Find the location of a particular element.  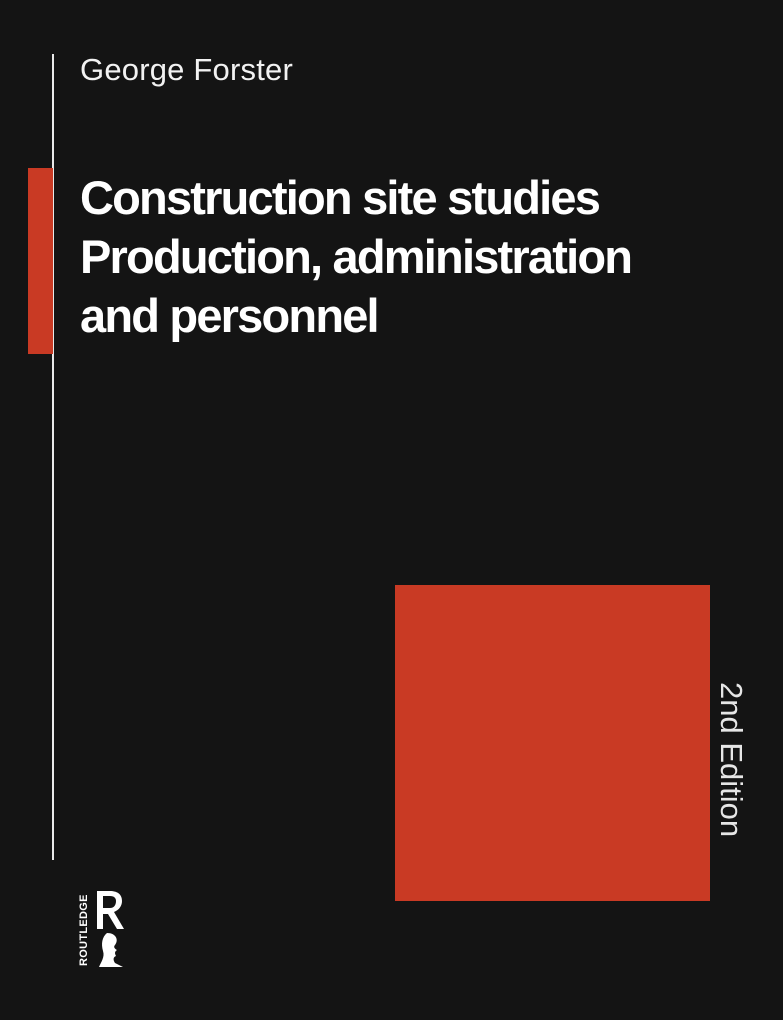

author-name: George Forster is located at coordinates (186, 69).